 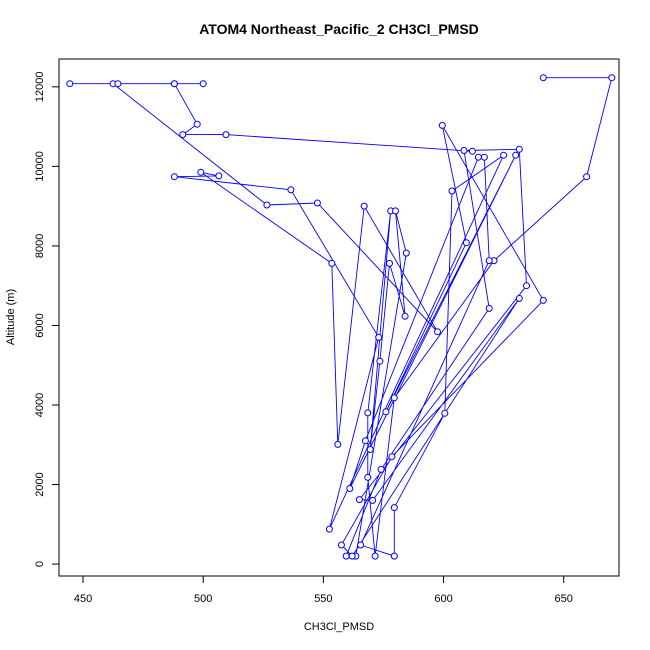 What do you see at coordinates (40, 246) in the screenshot?
I see `y-tick-label: 8000` at bounding box center [40, 246].